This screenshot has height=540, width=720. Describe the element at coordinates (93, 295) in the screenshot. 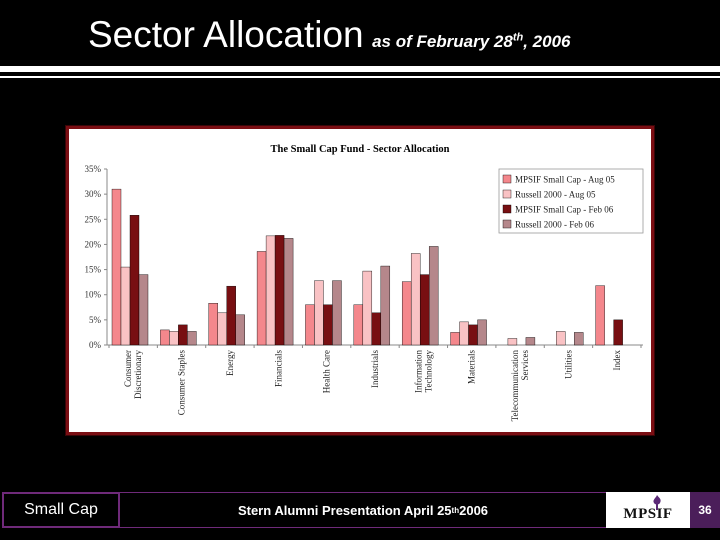

I see `y-tick-label: 10%` at that location.